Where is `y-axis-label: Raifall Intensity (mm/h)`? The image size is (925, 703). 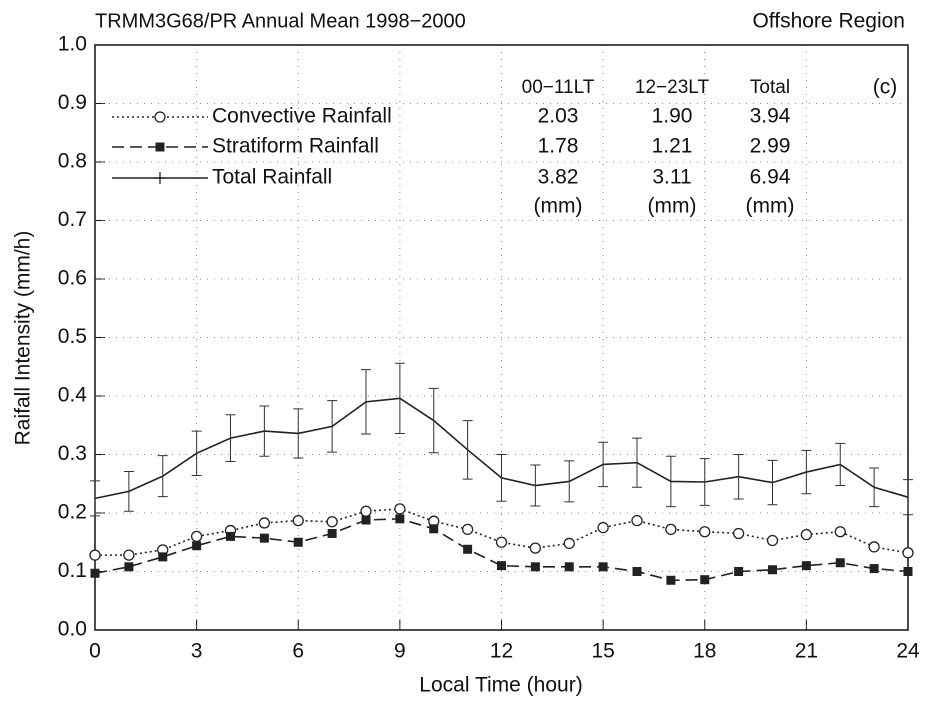 y-axis-label: Raifall Intensity (mm/h) is located at coordinates (23, 338).